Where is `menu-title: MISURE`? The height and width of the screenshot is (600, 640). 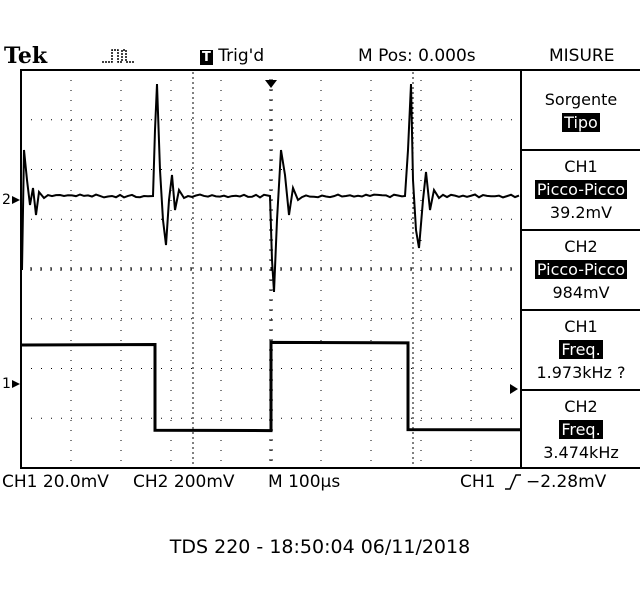
menu-title: MISURE is located at coordinates (581, 56).